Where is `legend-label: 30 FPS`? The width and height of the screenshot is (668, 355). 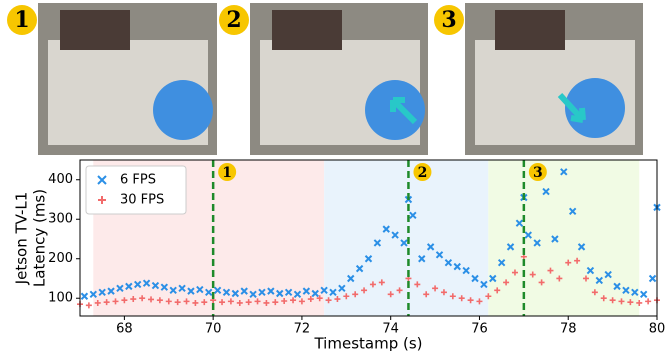 legend-label: 30 FPS is located at coordinates (142, 200).